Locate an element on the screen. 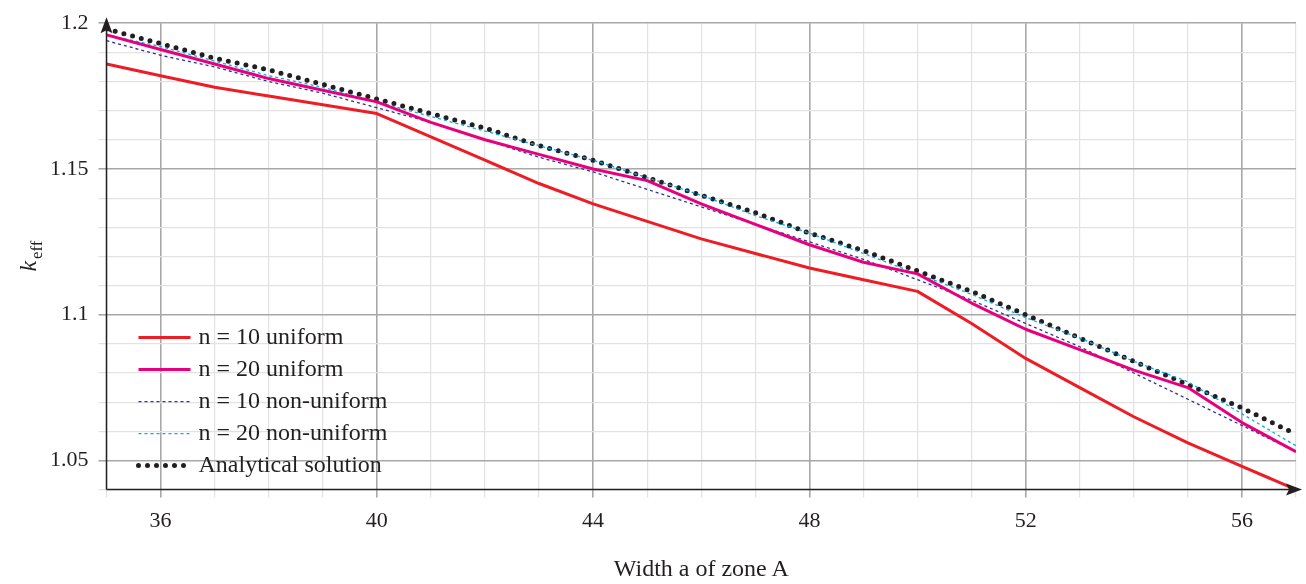 This screenshot has width=1306, height=584. x-tick-label: 48 is located at coordinates (809, 519).